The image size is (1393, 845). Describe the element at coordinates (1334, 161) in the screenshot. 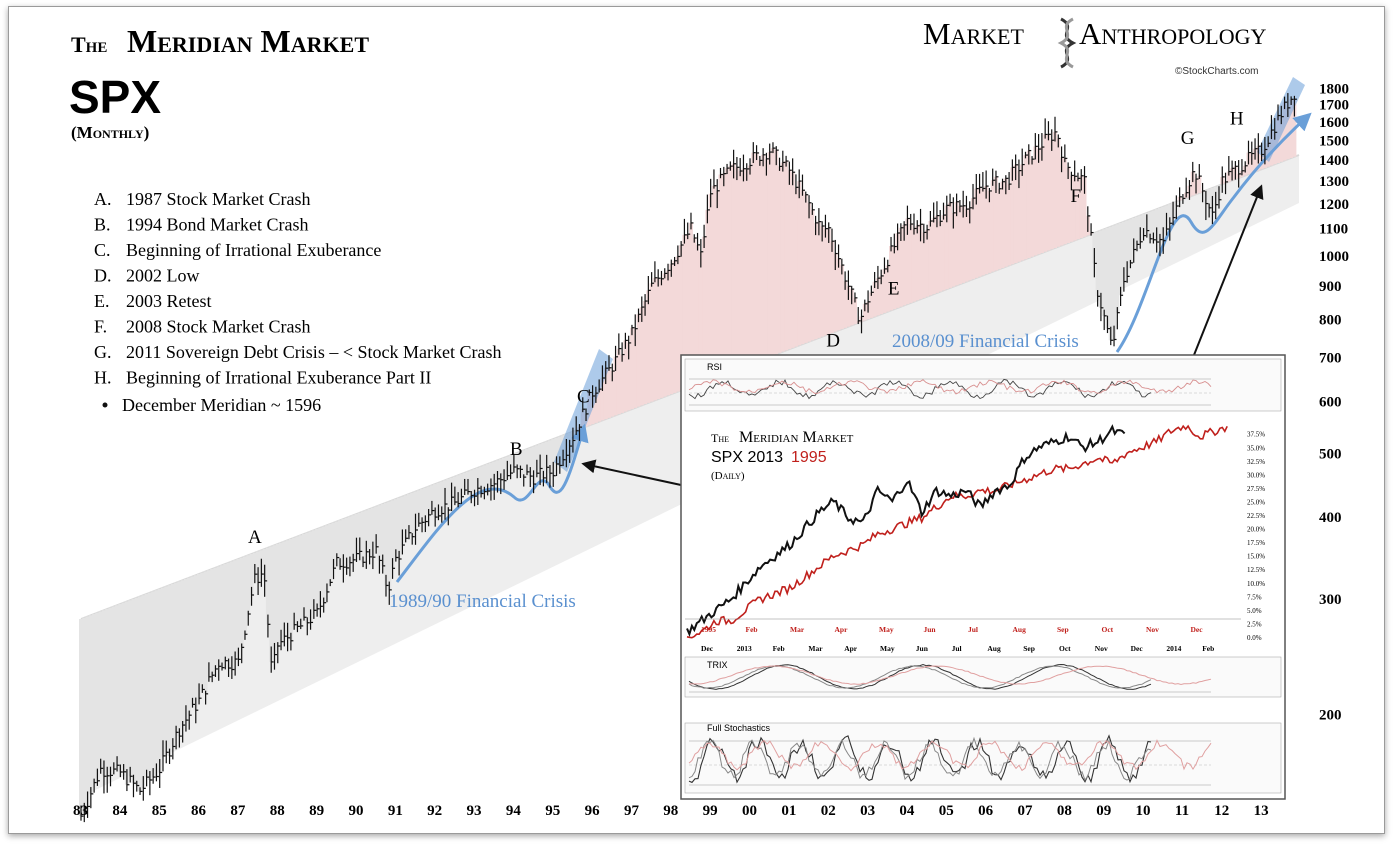

I see `y-tick-label: 1400` at that location.